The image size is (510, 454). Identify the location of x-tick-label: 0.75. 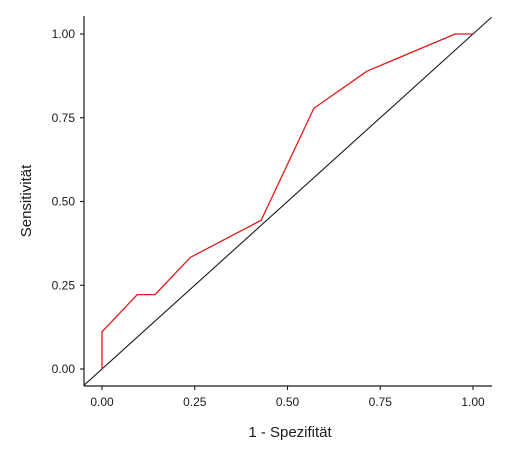
(381, 402).